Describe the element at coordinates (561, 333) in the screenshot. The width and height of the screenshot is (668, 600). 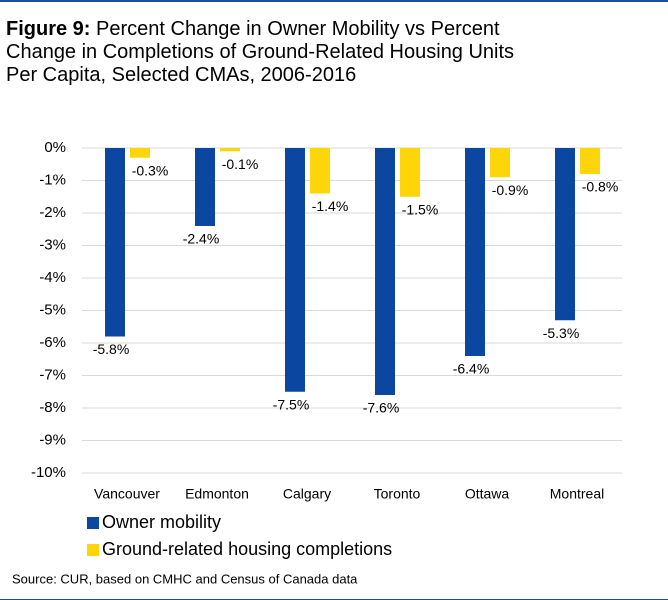
I see `data-label: -5.3%` at that location.